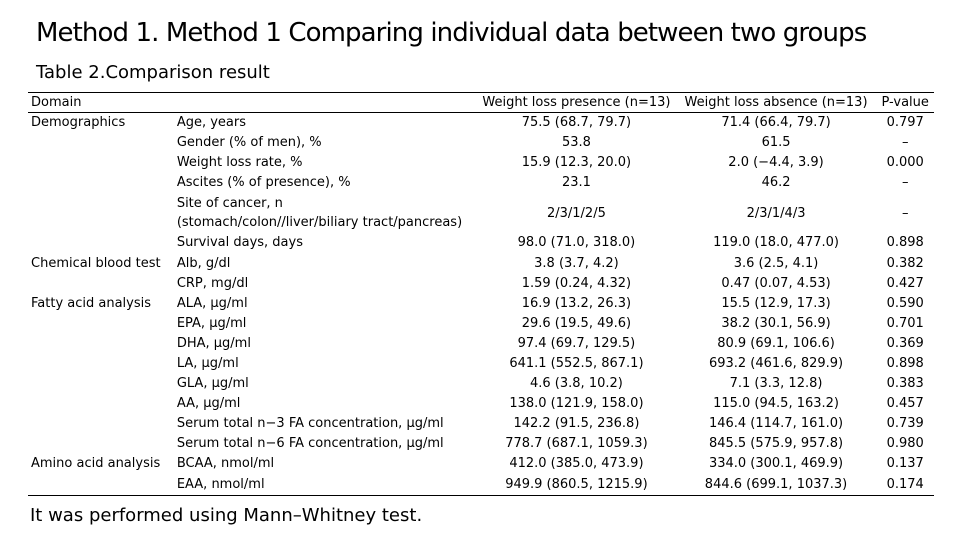 This screenshot has width=960, height=540. I want to click on row-item-label: Site of cancer, n, so click(229, 204).